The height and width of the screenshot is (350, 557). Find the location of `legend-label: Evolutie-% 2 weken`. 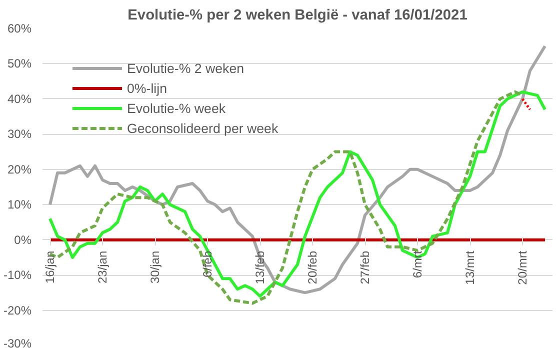

legend-label: Evolutie-% 2 weken is located at coordinates (185, 68).